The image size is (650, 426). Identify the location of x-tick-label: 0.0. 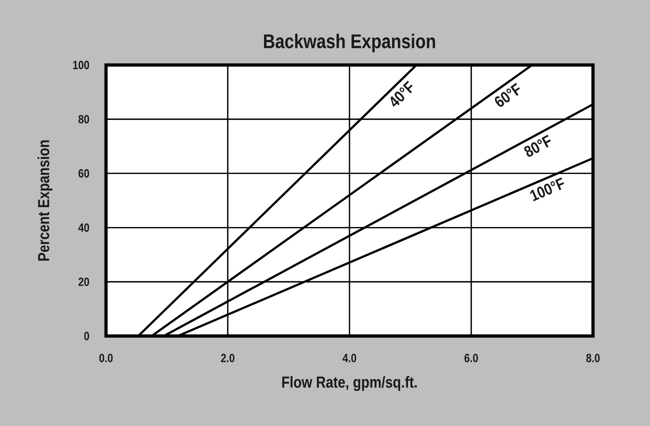
(106, 358).